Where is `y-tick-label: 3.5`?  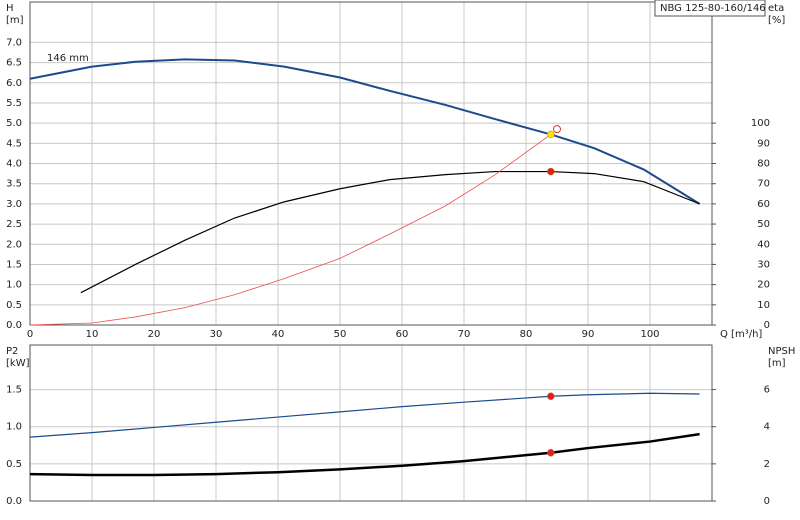 y-tick-label: 3.5 is located at coordinates (14, 184).